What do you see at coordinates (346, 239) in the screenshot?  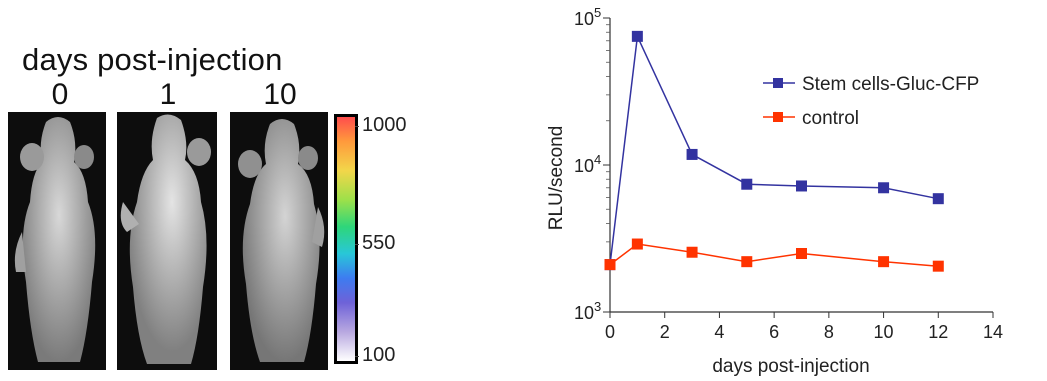 I see `luminescence-colorbar` at bounding box center [346, 239].